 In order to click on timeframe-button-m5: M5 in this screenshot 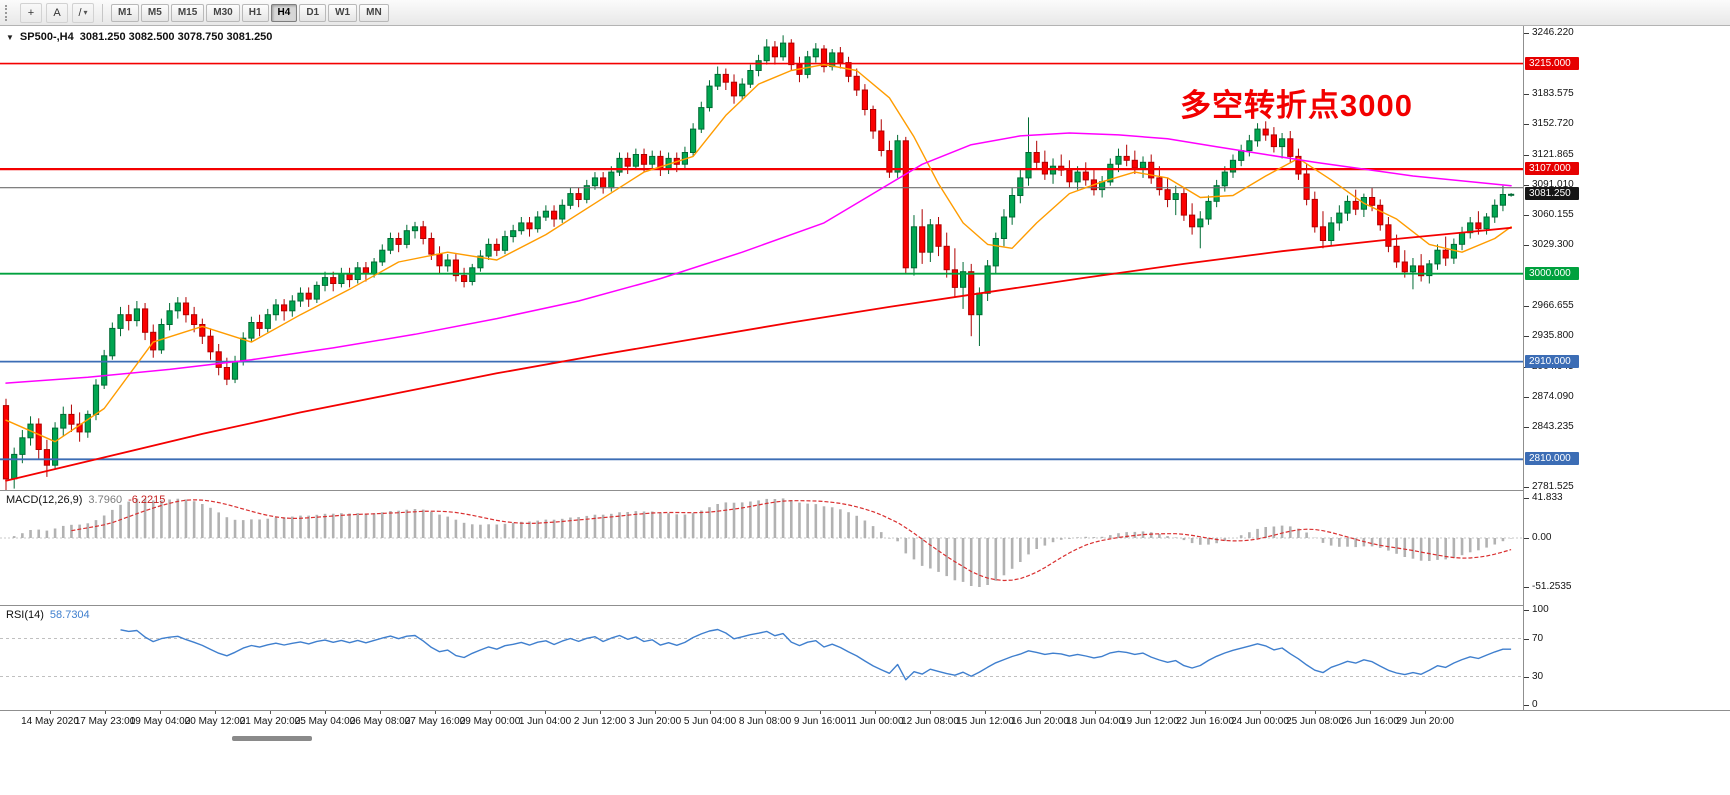, I will do `click(154, 12)`.